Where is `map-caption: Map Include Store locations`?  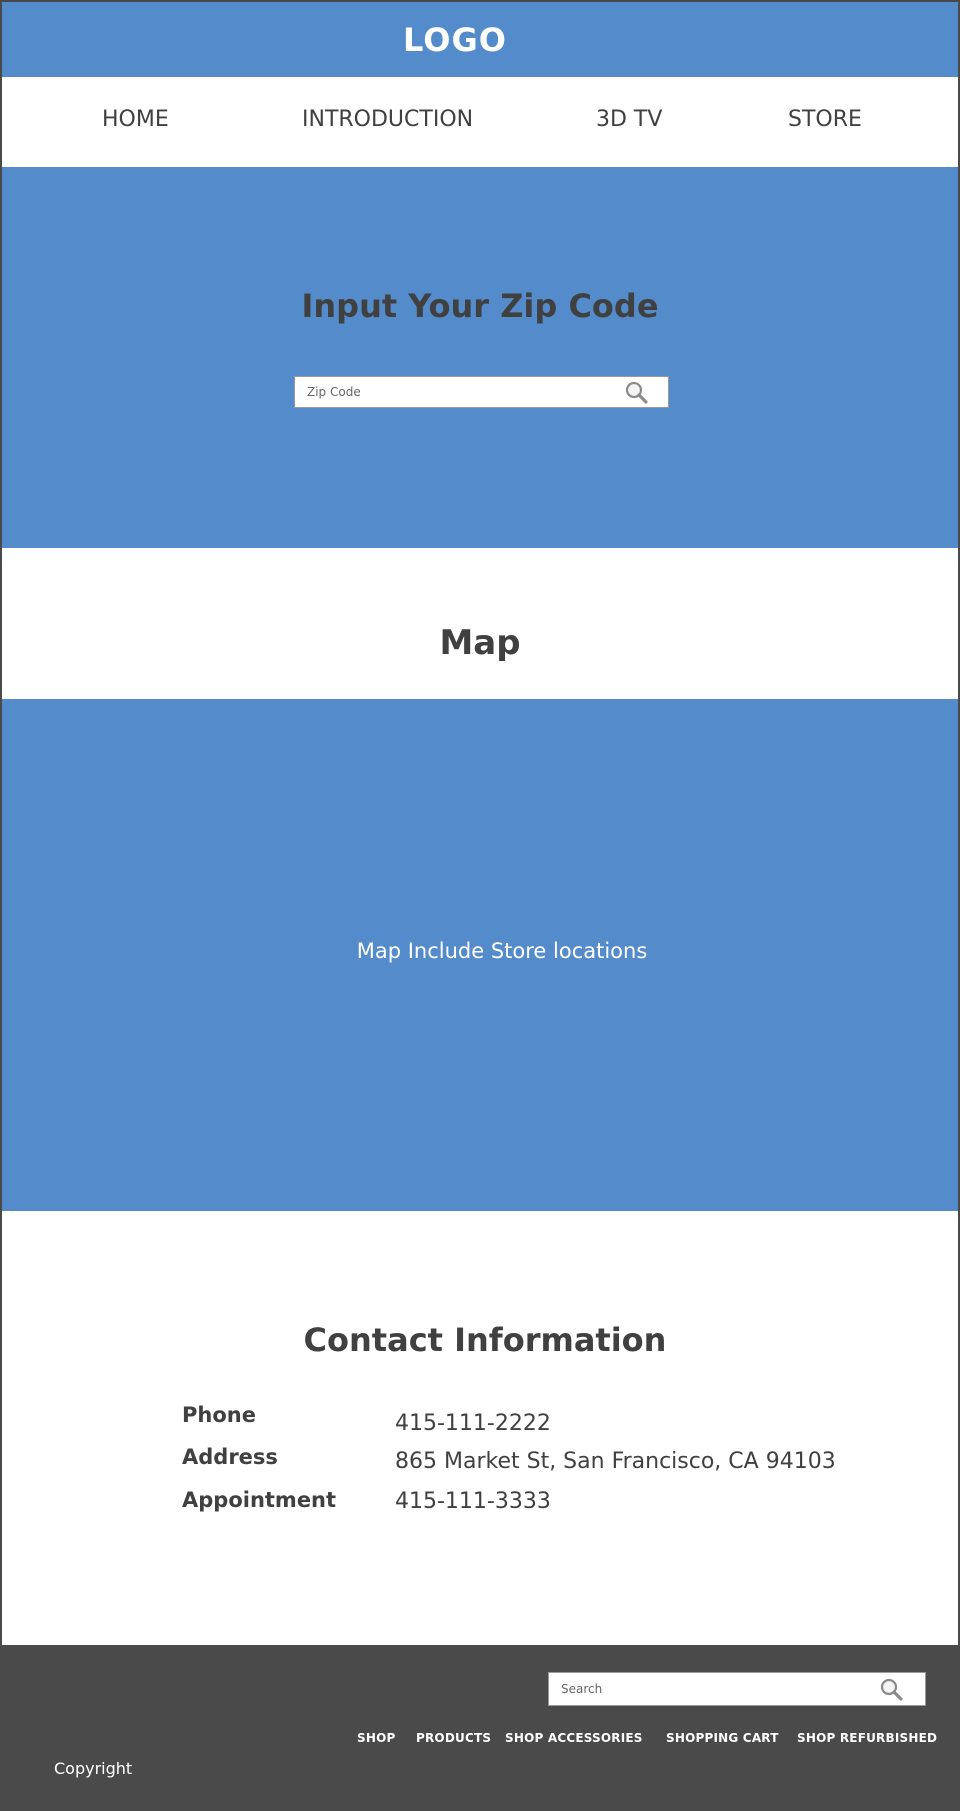
map-caption: Map Include Store locations is located at coordinates (502, 951).